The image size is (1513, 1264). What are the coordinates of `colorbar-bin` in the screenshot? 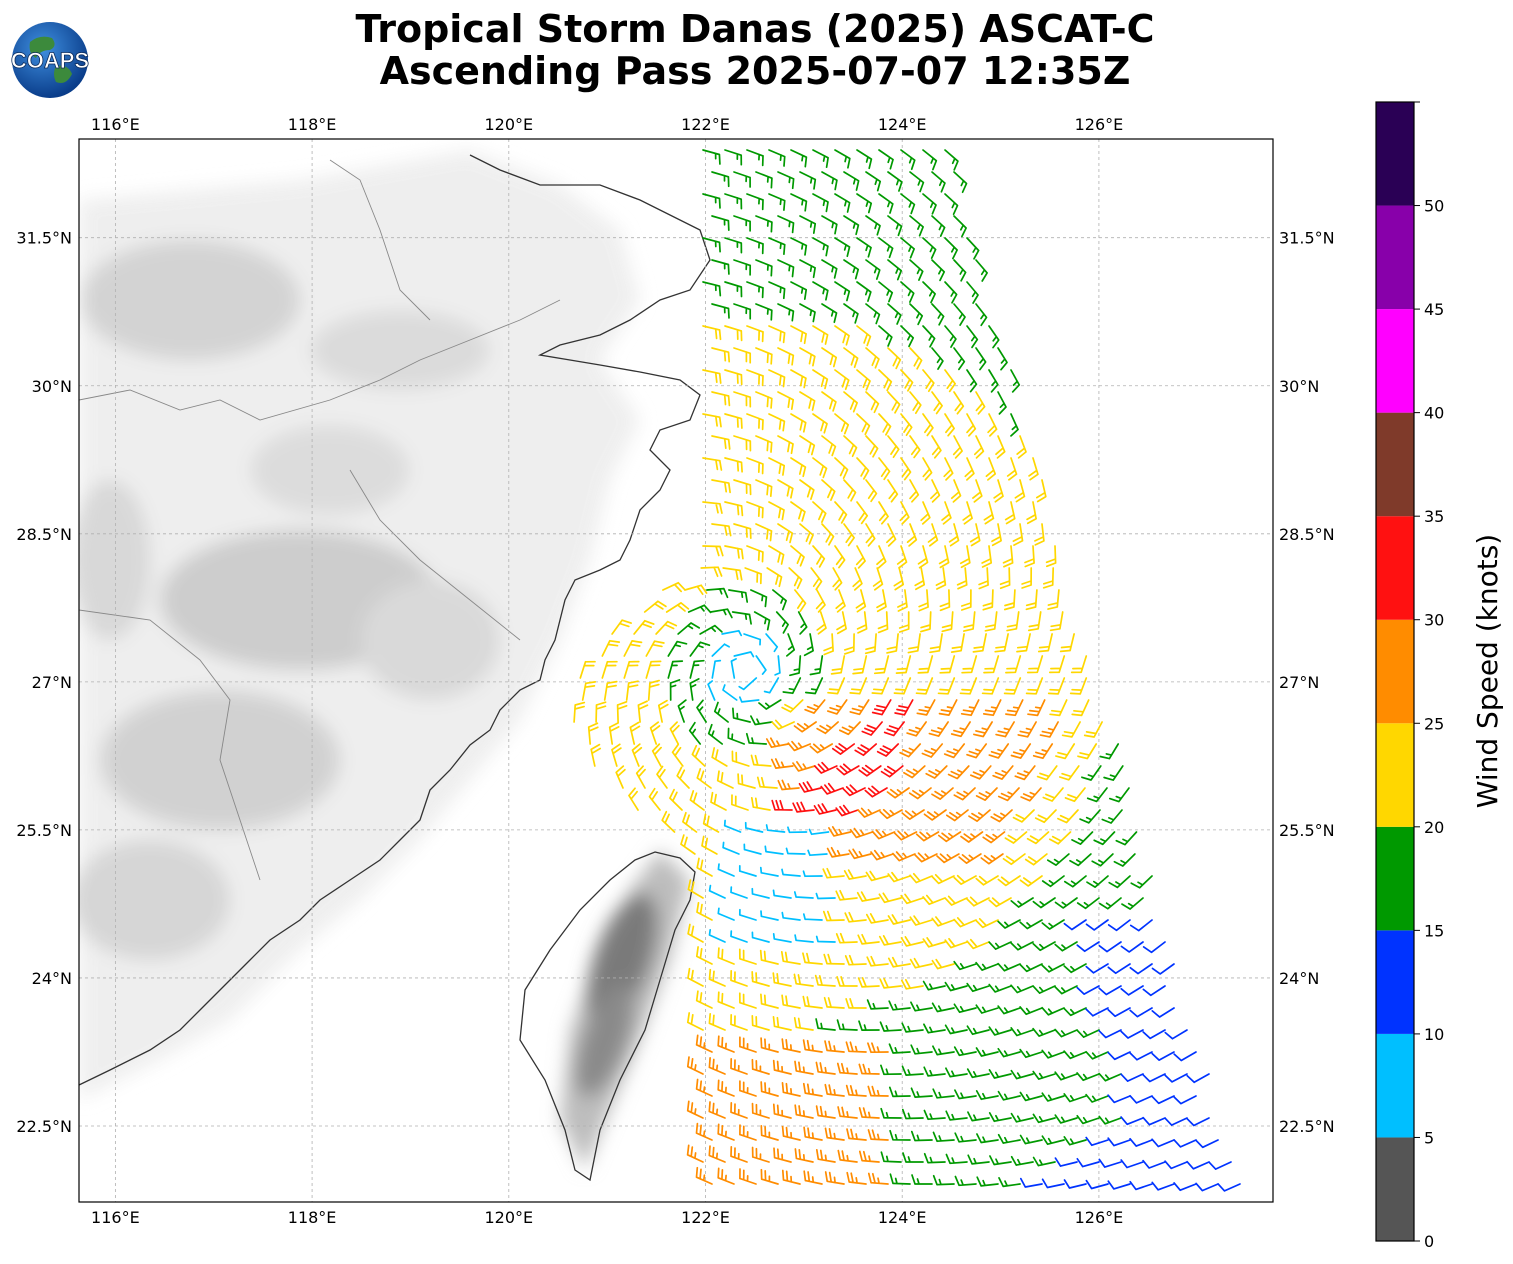 It's located at (1395, 775).